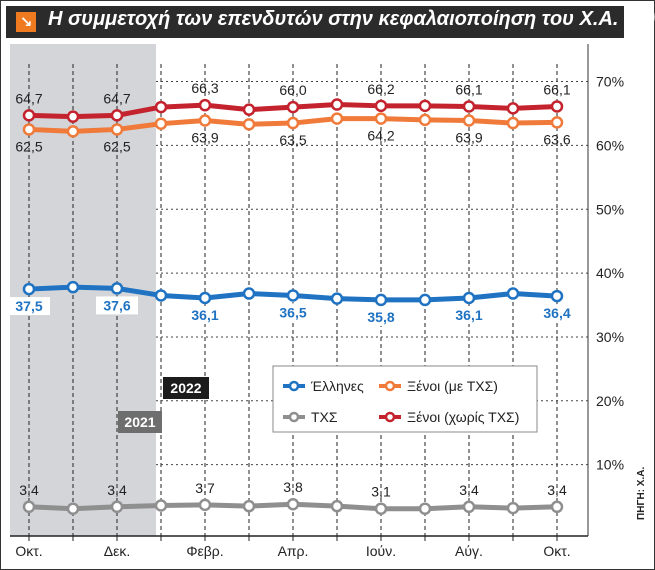  What do you see at coordinates (380, 89) in the screenshot?
I see `data-label-foreign_without: 66,2` at bounding box center [380, 89].